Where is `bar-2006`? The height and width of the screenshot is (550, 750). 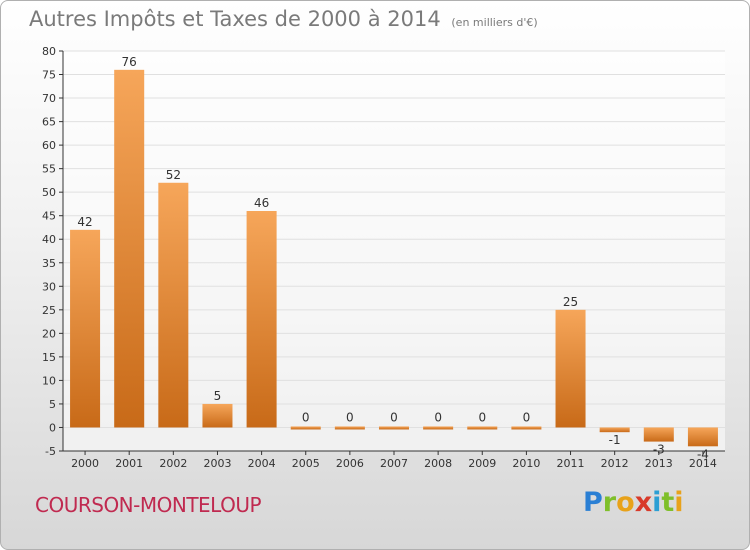
bar-2006 is located at coordinates (349, 428).